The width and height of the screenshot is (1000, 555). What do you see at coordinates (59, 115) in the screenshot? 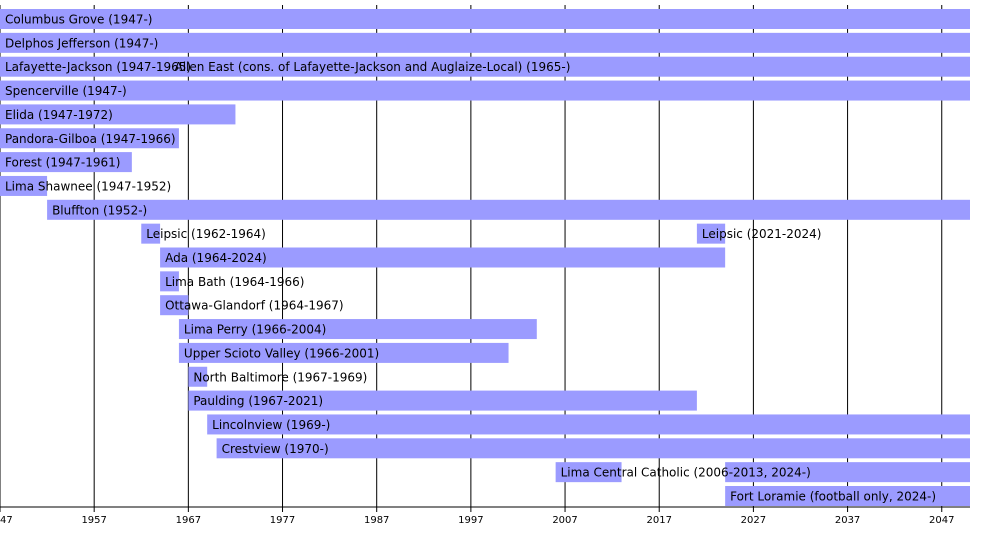
I see `bar-label: Elida (1947-1972)` at bounding box center [59, 115].